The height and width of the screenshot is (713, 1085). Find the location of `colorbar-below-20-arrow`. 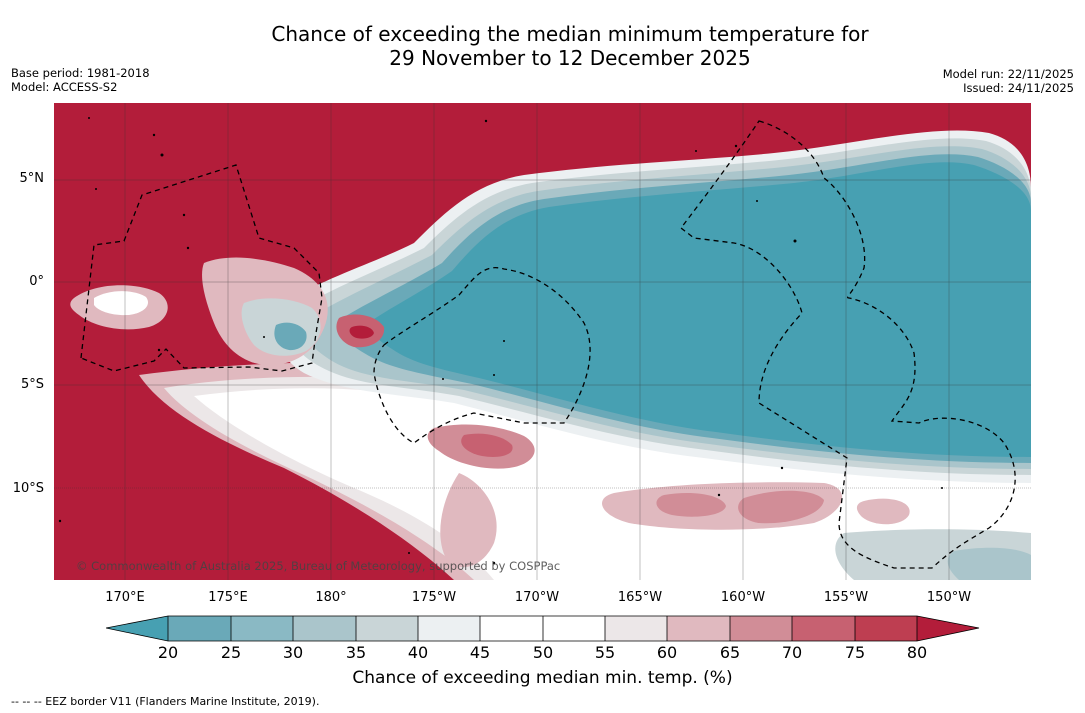

colorbar-below-20-arrow is located at coordinates (137, 628).